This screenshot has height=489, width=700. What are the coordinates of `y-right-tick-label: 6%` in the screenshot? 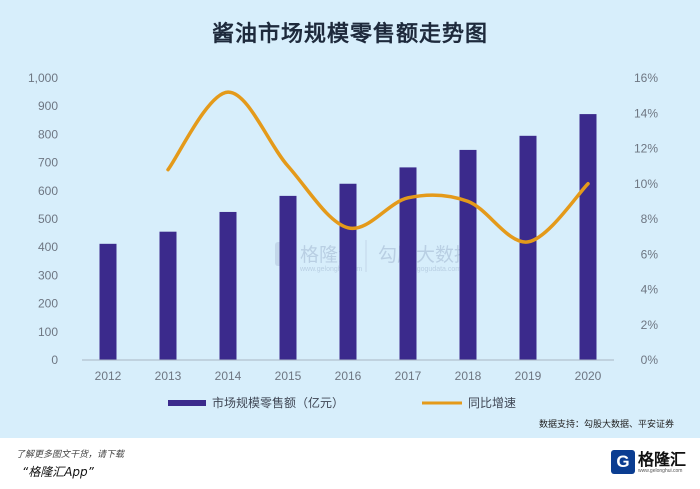 It's located at (650, 254).